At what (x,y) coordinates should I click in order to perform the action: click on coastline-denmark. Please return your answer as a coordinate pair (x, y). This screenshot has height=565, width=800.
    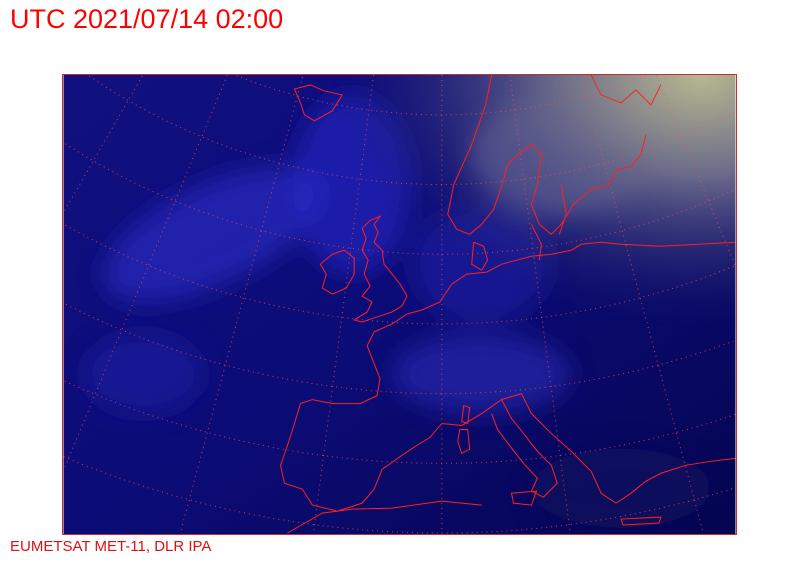
    Looking at the image, I should click on (480, 256).